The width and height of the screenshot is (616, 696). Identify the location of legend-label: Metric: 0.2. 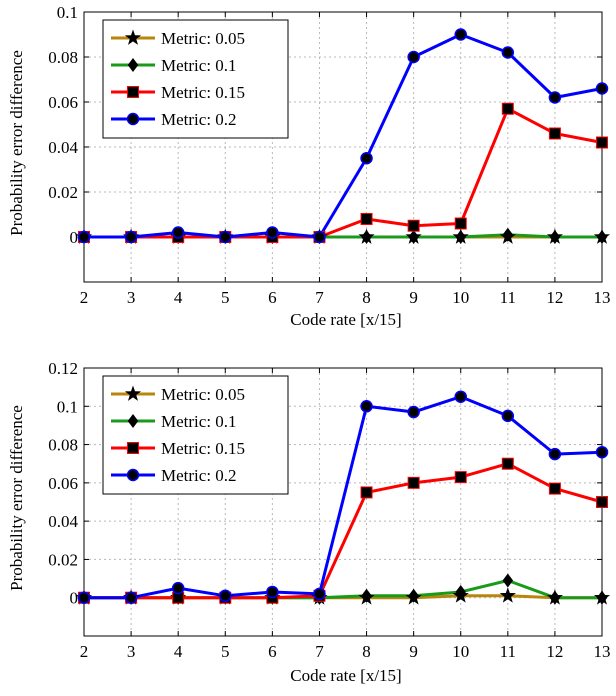
(199, 475).